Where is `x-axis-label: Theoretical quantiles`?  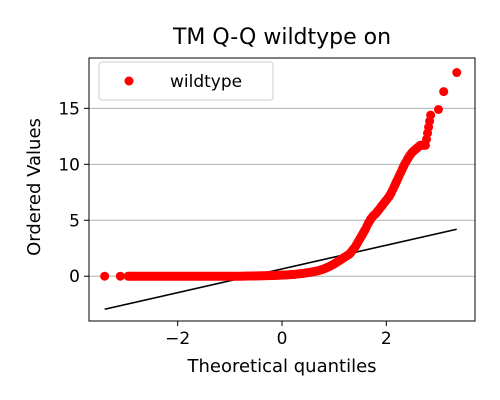
x-axis-label: Theoretical quantiles is located at coordinates (281, 366).